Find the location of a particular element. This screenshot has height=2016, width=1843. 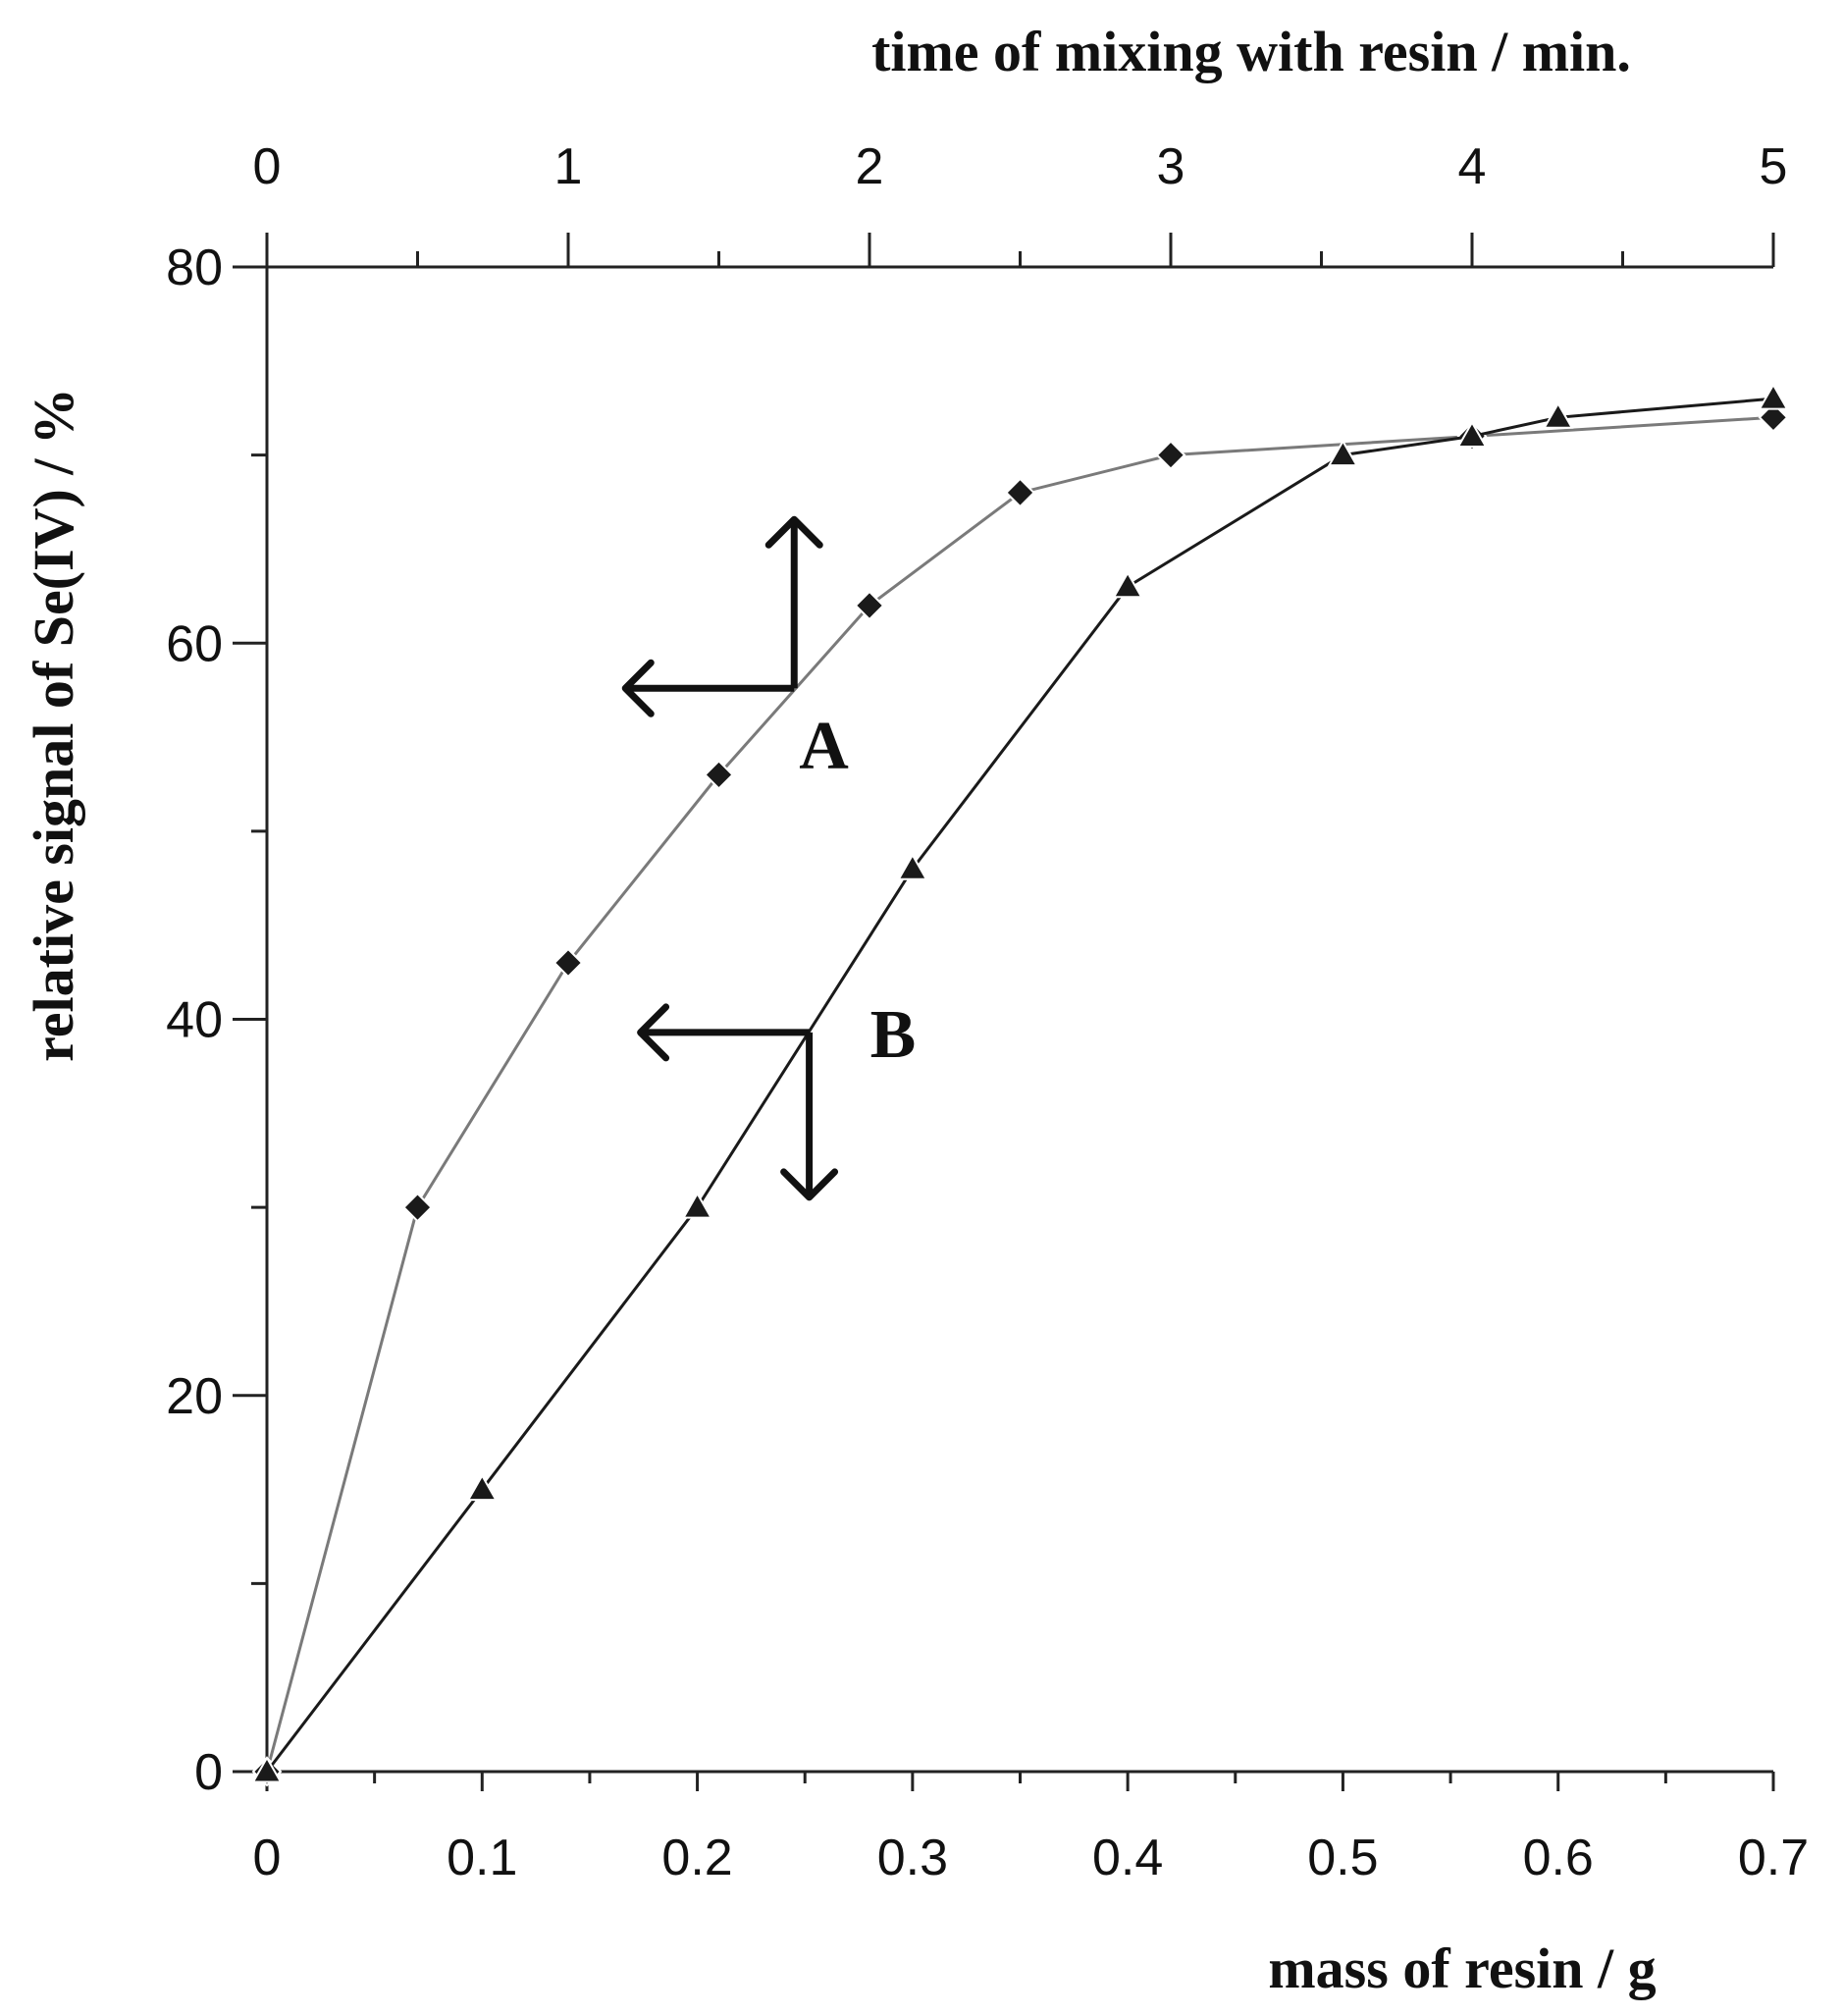

bottom-tick-label: 0.1 is located at coordinates (482, 1858).